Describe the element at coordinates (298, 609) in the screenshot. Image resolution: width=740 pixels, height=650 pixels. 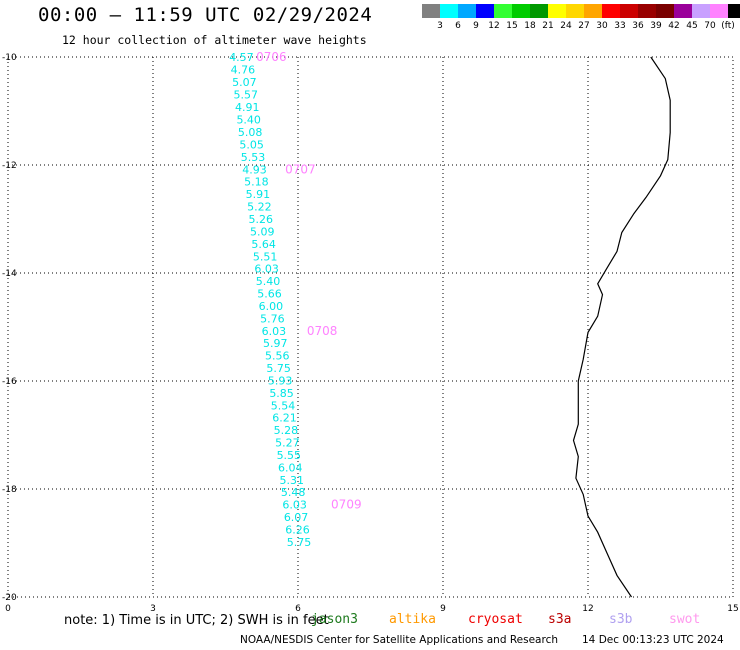
I see `lon-tick-label: 6` at that location.